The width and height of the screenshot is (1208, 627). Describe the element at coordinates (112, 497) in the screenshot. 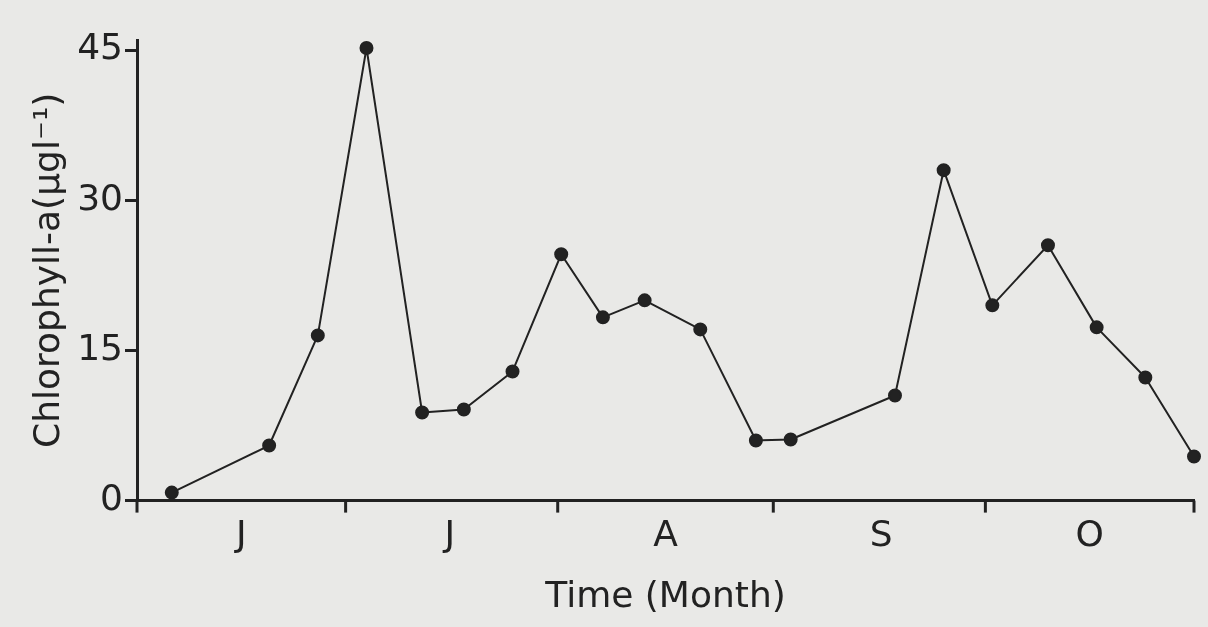

I see `y-tick-label: 0` at that location.